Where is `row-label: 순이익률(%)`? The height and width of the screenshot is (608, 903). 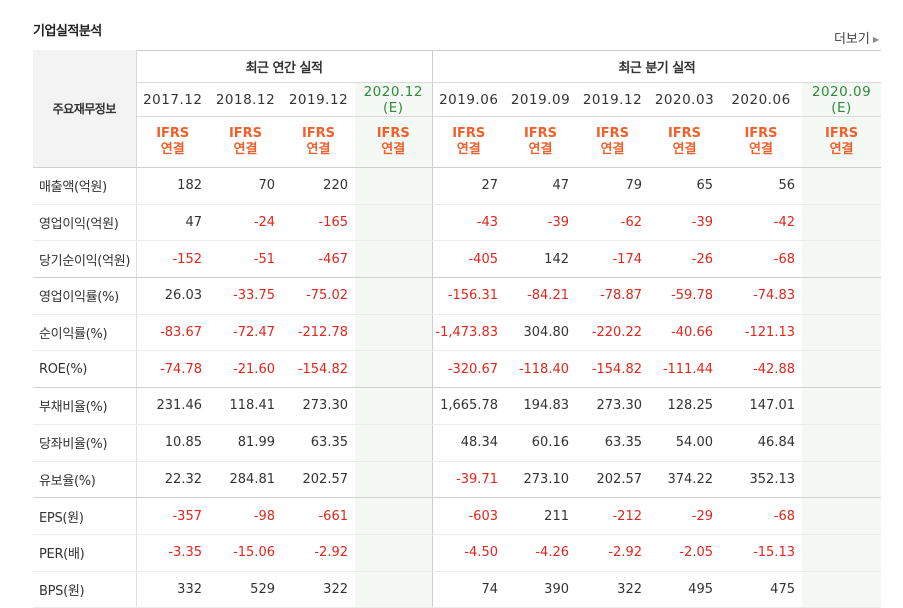 row-label: 순이익률(%) is located at coordinates (84, 332).